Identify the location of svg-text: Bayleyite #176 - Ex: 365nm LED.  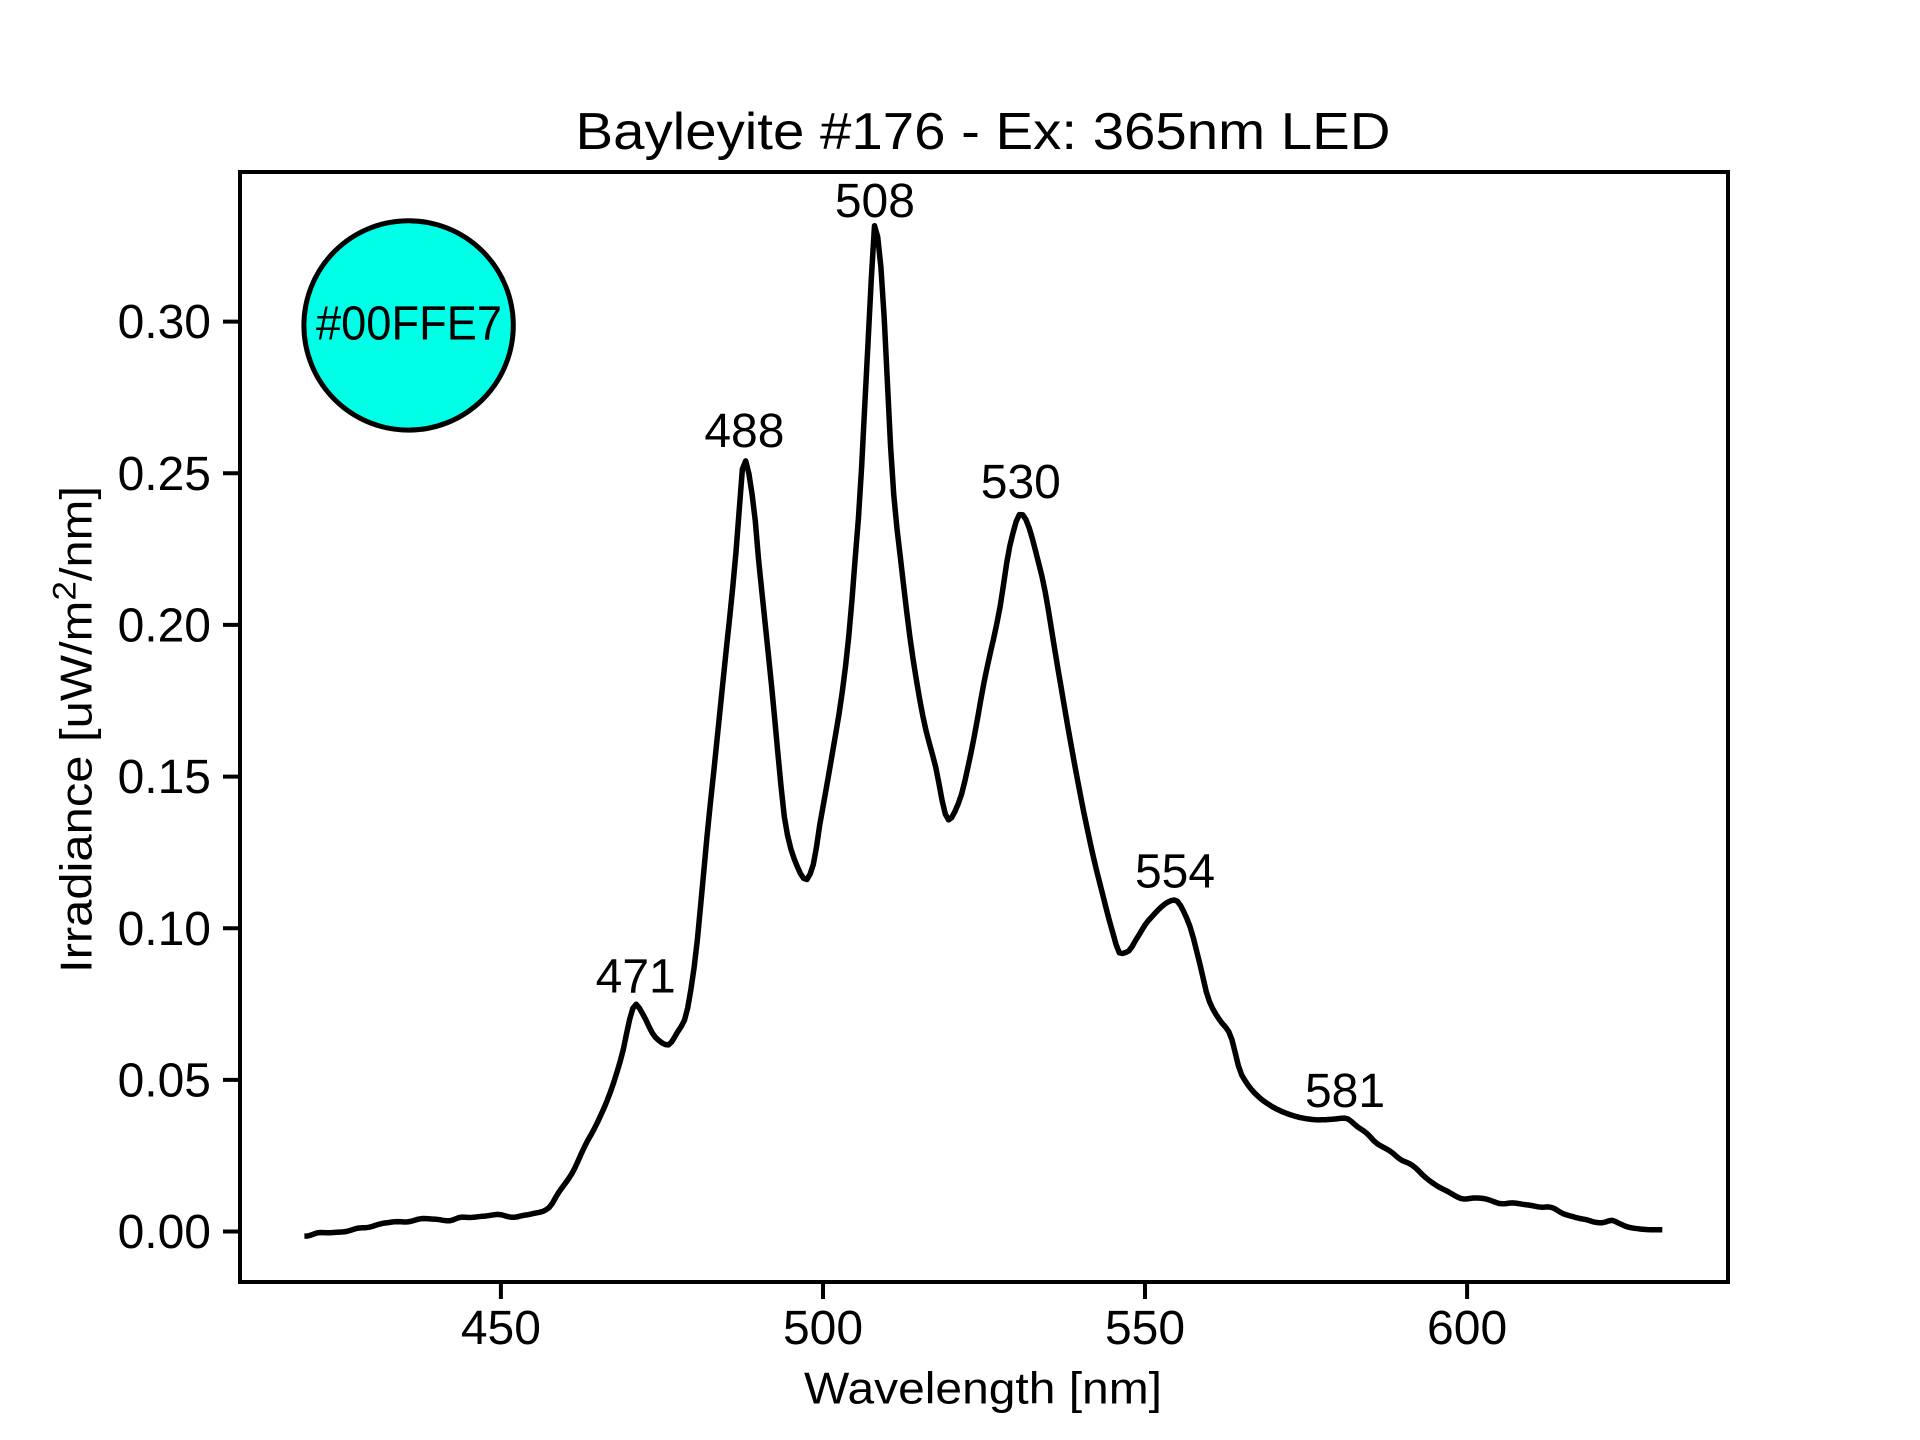
(983, 132).